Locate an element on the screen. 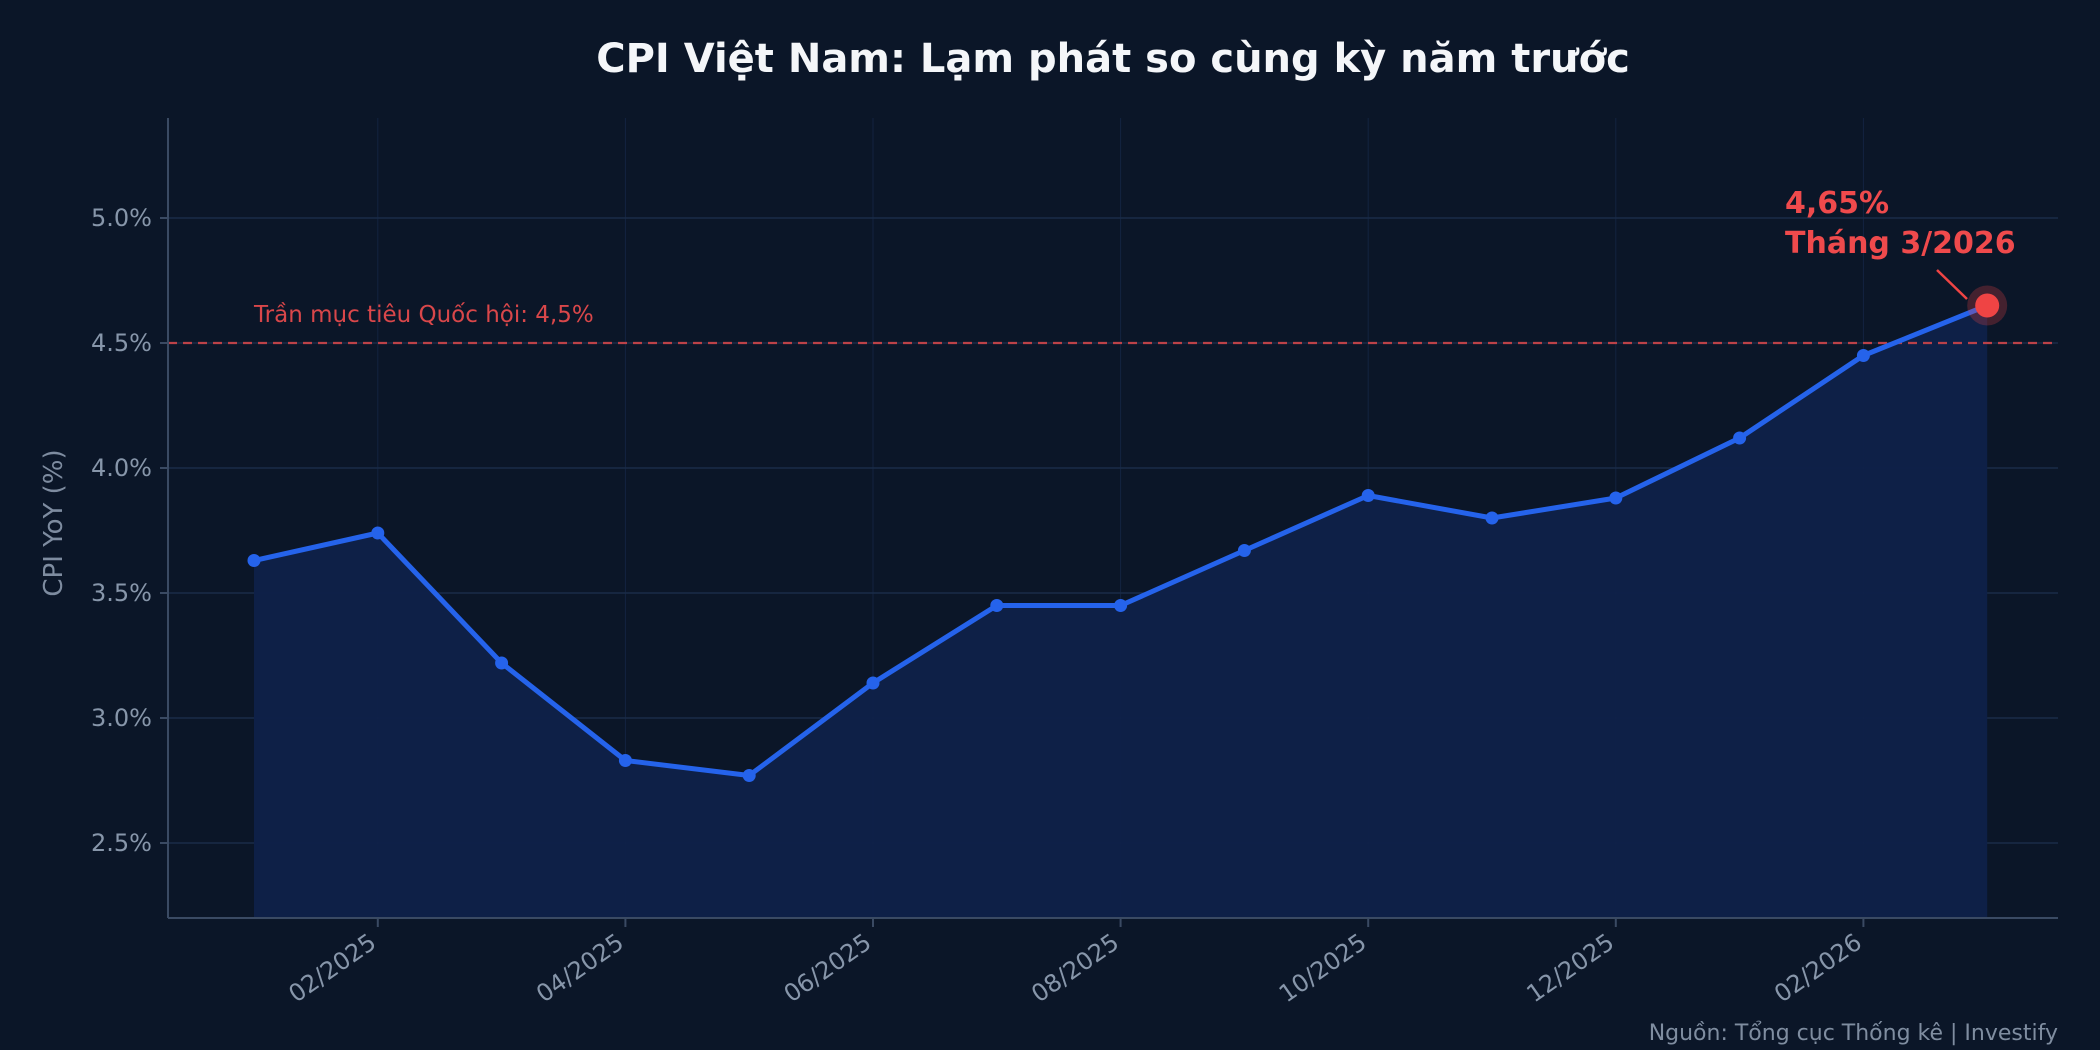  y-tick-label: 5.0% is located at coordinates (121, 218).